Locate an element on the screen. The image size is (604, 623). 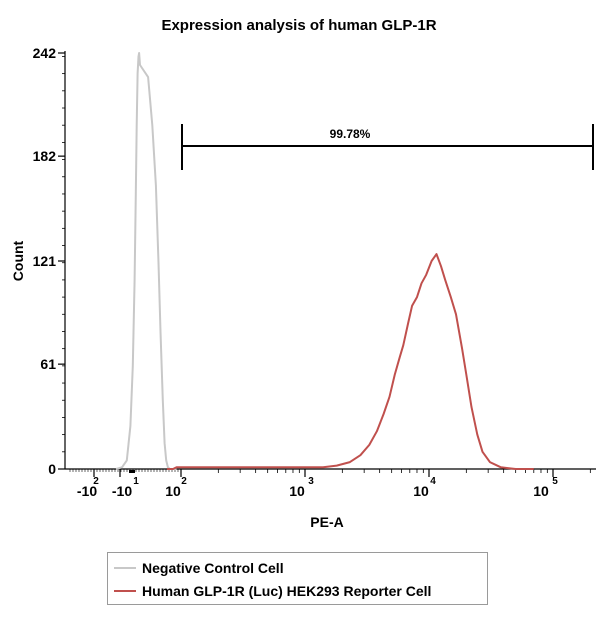
gate-label: 99.78% is located at coordinates (350, 134).